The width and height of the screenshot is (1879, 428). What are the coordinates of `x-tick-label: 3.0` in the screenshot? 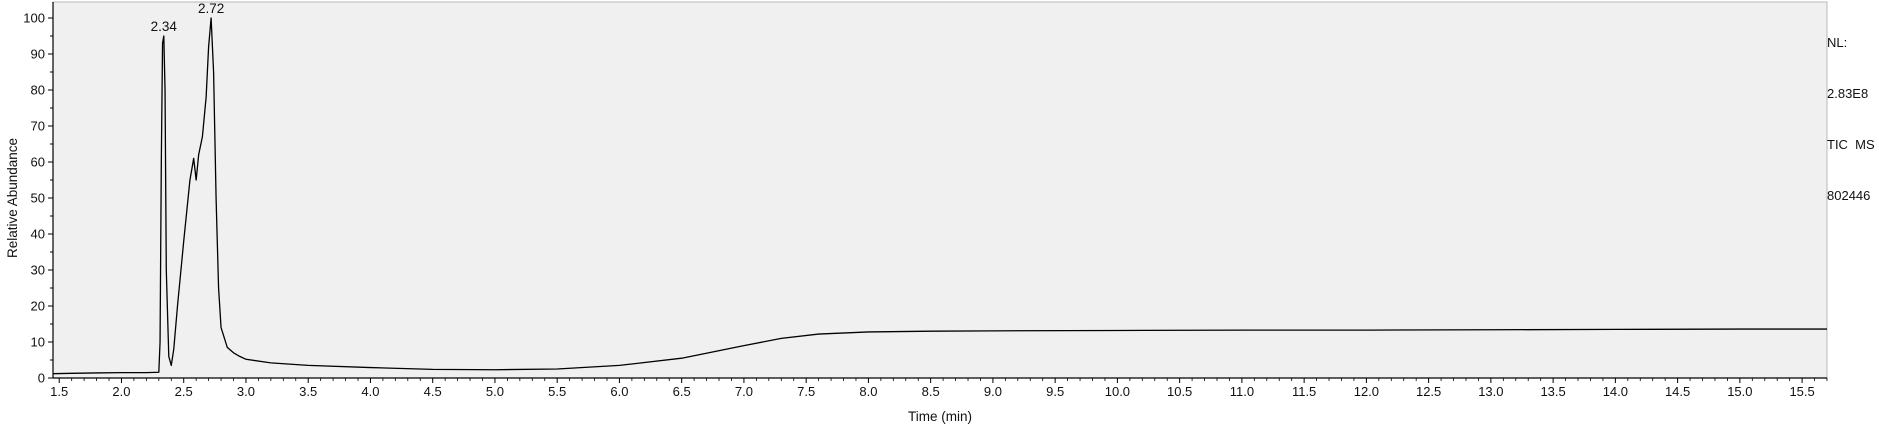 It's located at (246, 391).